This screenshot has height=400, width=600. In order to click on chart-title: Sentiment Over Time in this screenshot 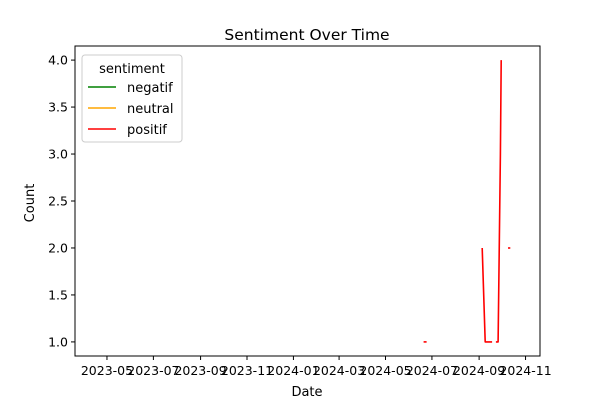, I will do `click(306, 35)`.